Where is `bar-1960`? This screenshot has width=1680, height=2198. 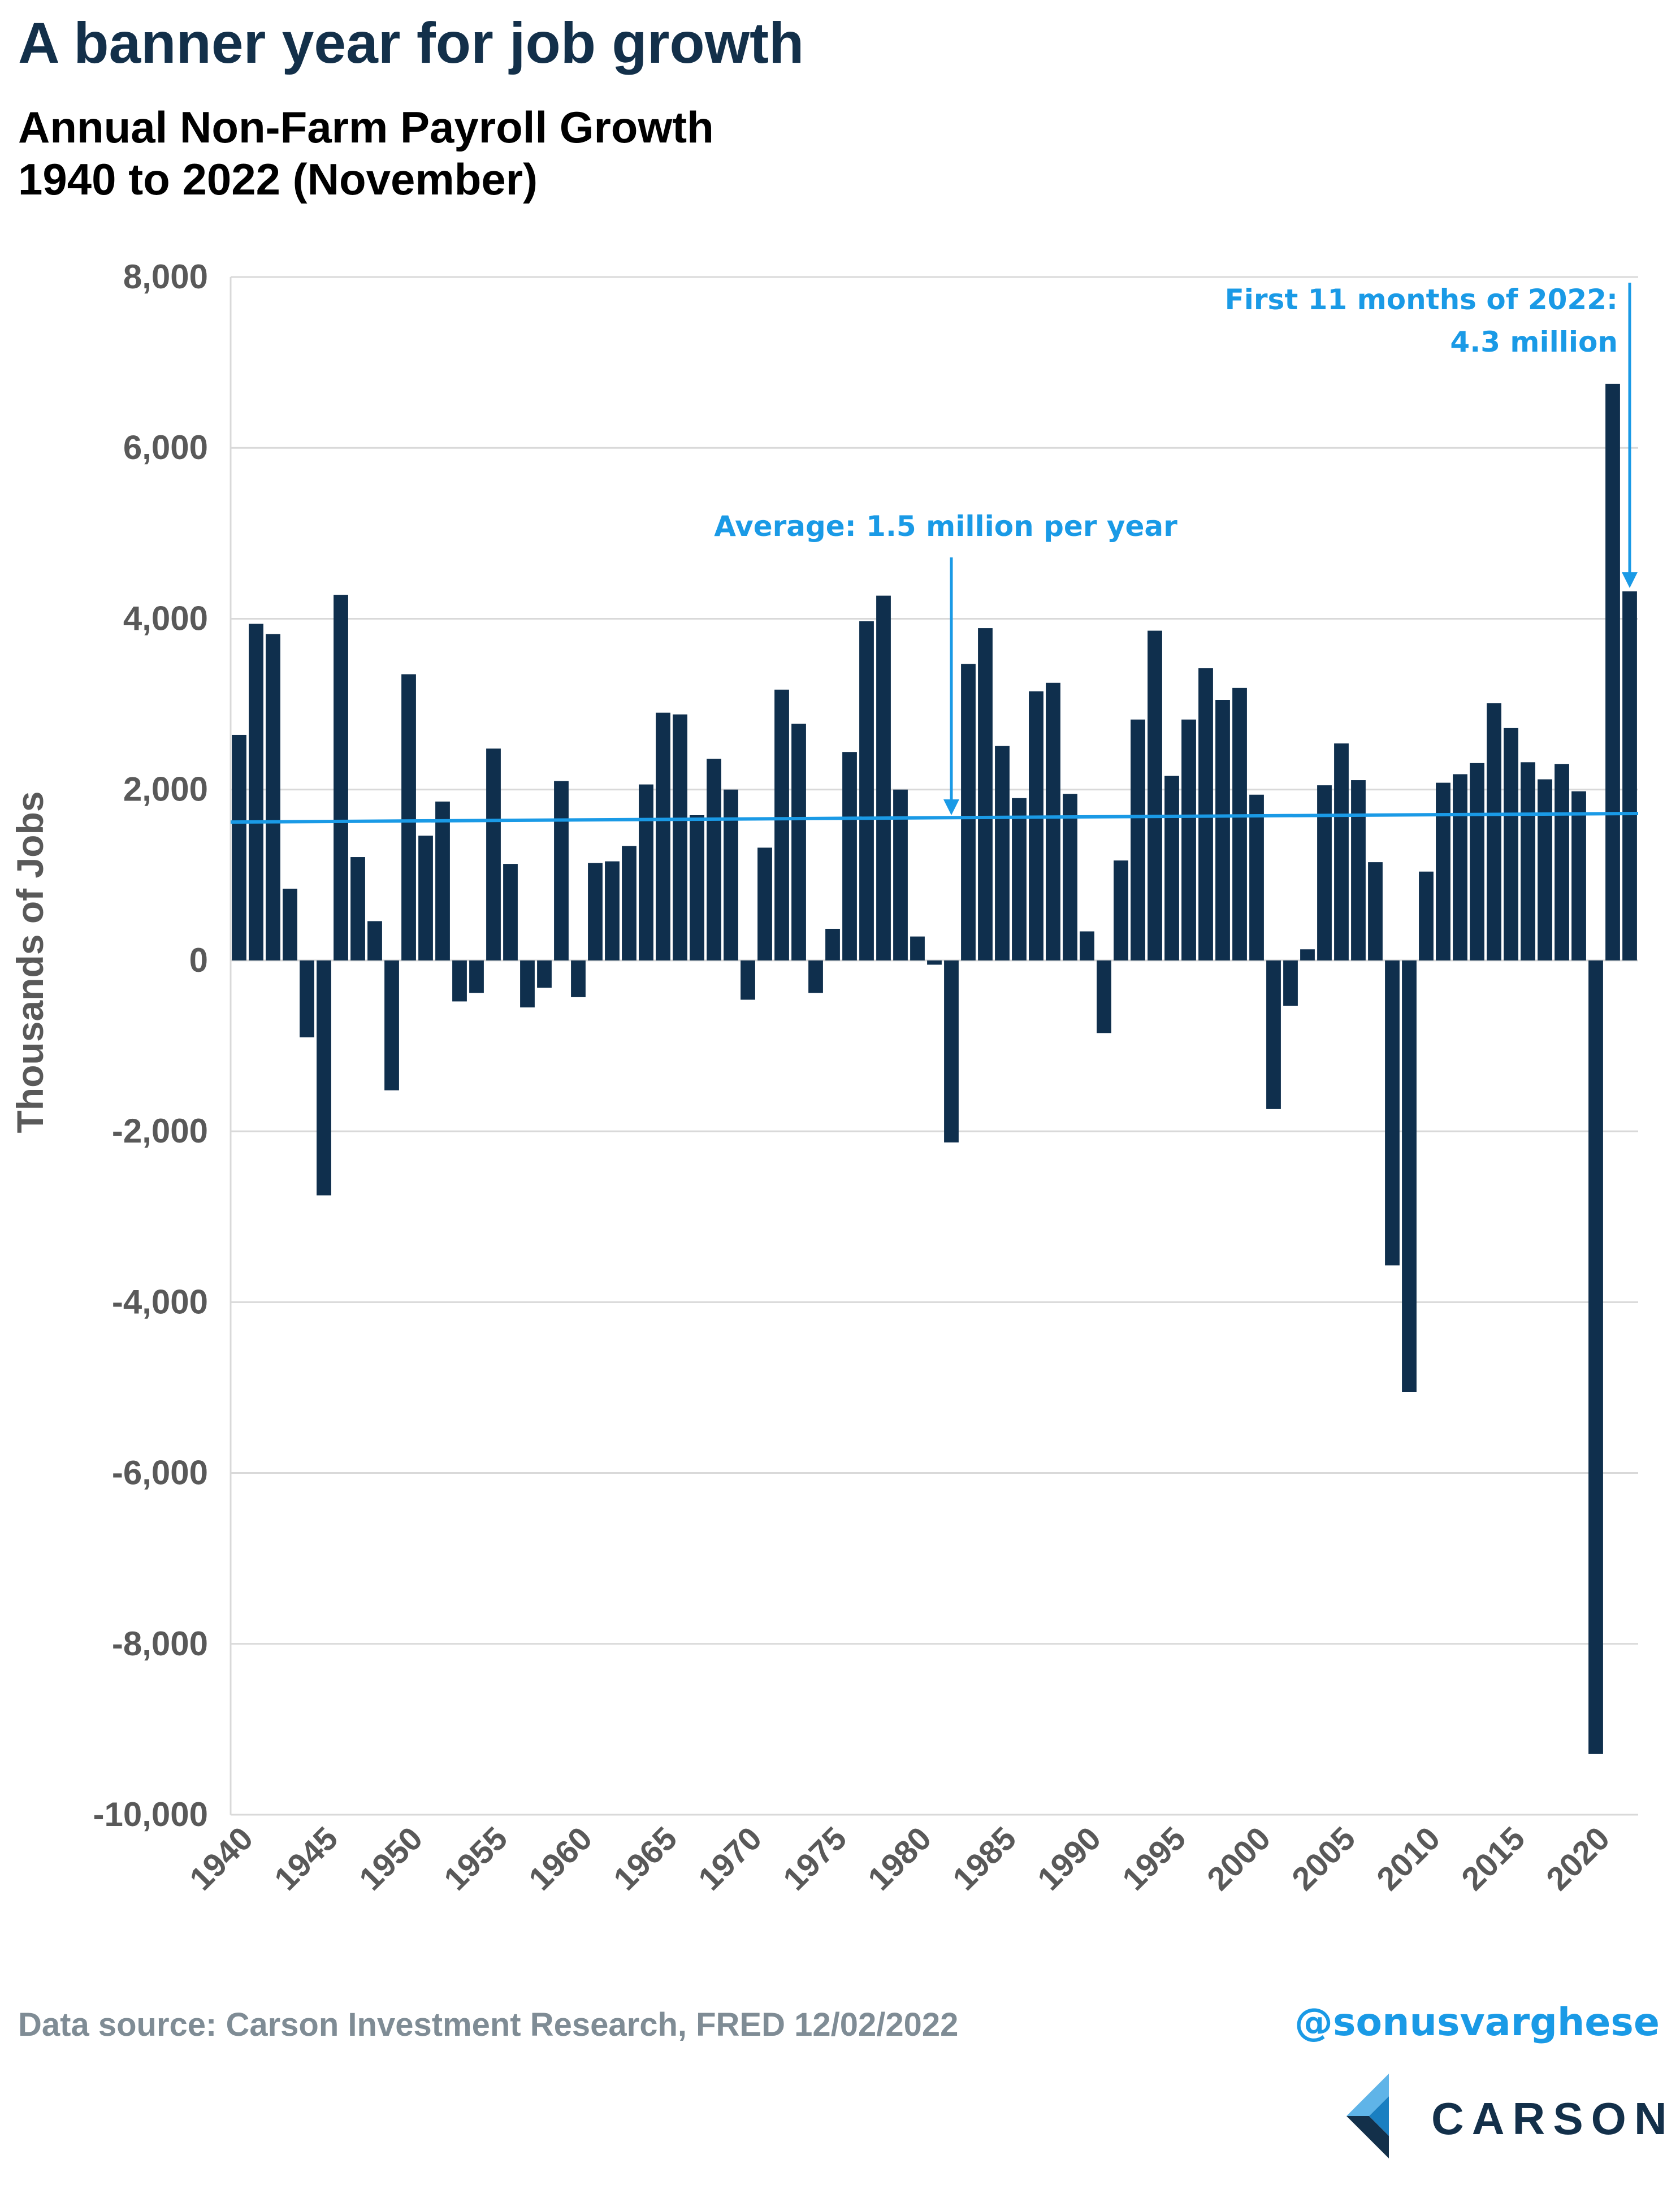 bar-1960 is located at coordinates (578, 978).